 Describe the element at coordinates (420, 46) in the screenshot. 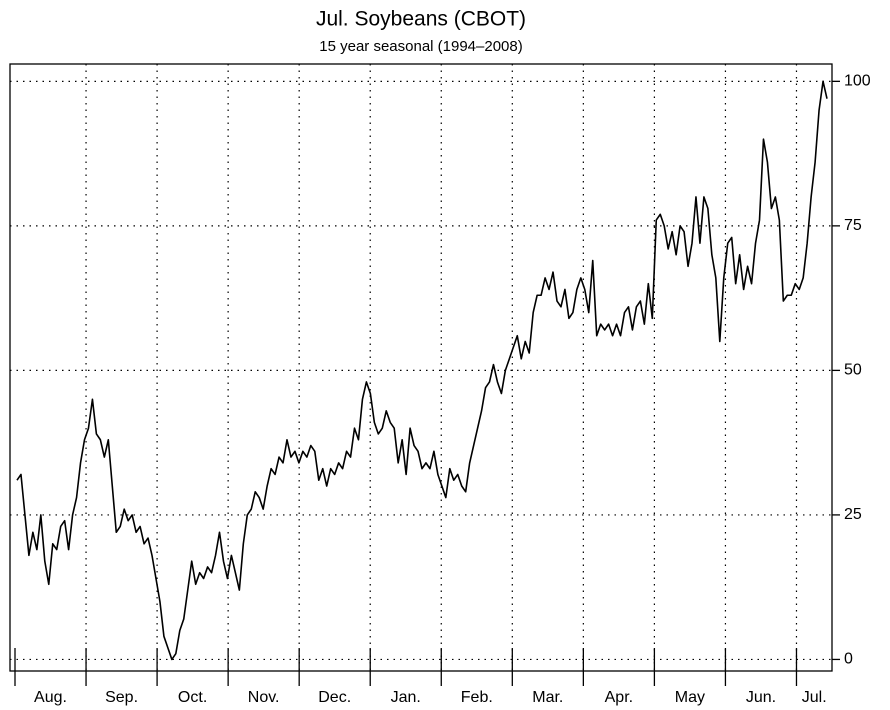

I see `chart-subtitle: 15 year seasonal (1994–2008)` at that location.